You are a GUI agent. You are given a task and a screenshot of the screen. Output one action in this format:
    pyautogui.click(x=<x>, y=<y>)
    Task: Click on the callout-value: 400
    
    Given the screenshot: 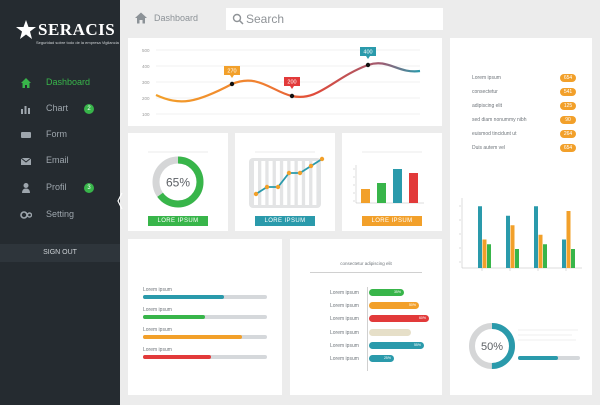 What is the action you would take?
    pyautogui.click(x=367, y=53)
    